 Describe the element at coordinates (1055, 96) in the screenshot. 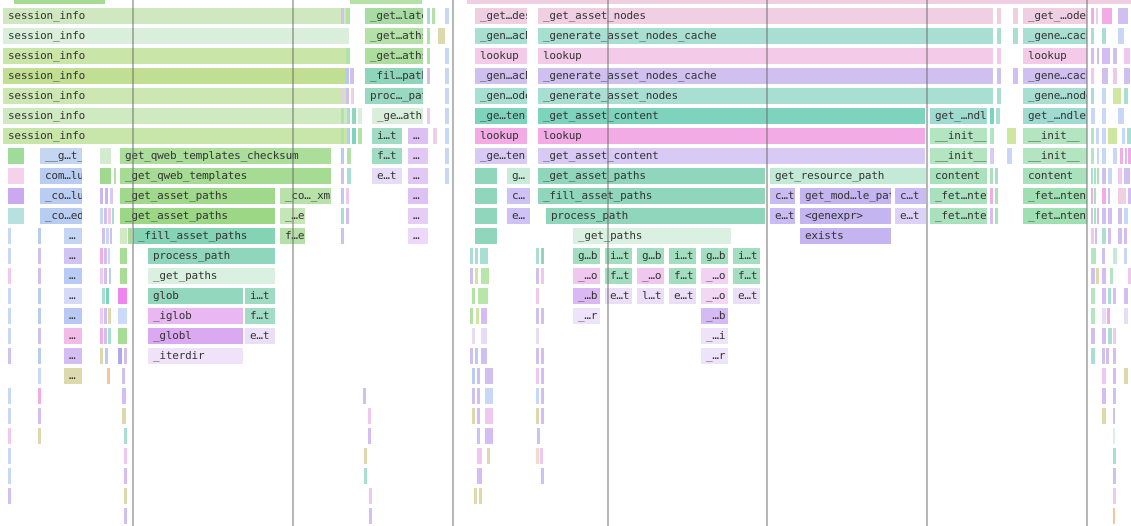

I see `flame-frame: _gene…node` at that location.